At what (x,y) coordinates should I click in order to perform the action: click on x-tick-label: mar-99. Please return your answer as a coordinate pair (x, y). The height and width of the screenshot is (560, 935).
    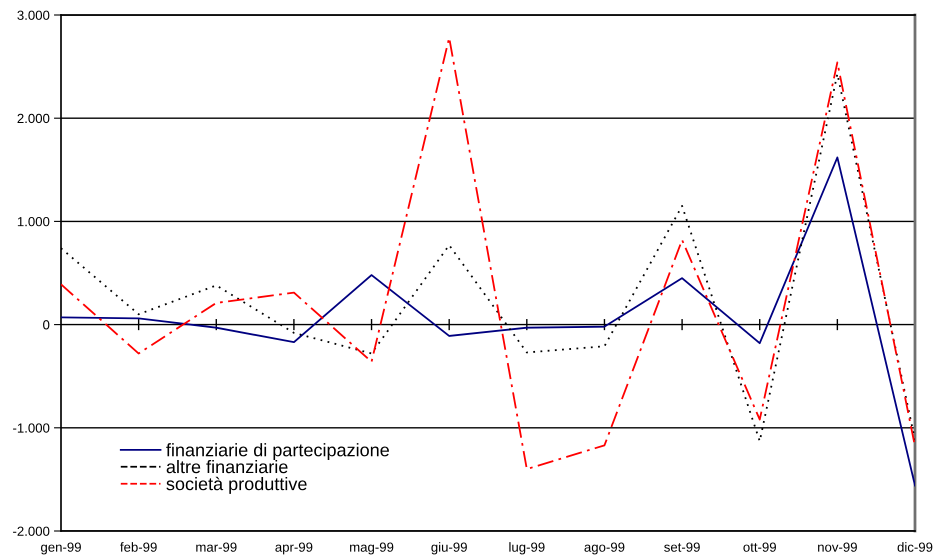
    Looking at the image, I should click on (216, 547).